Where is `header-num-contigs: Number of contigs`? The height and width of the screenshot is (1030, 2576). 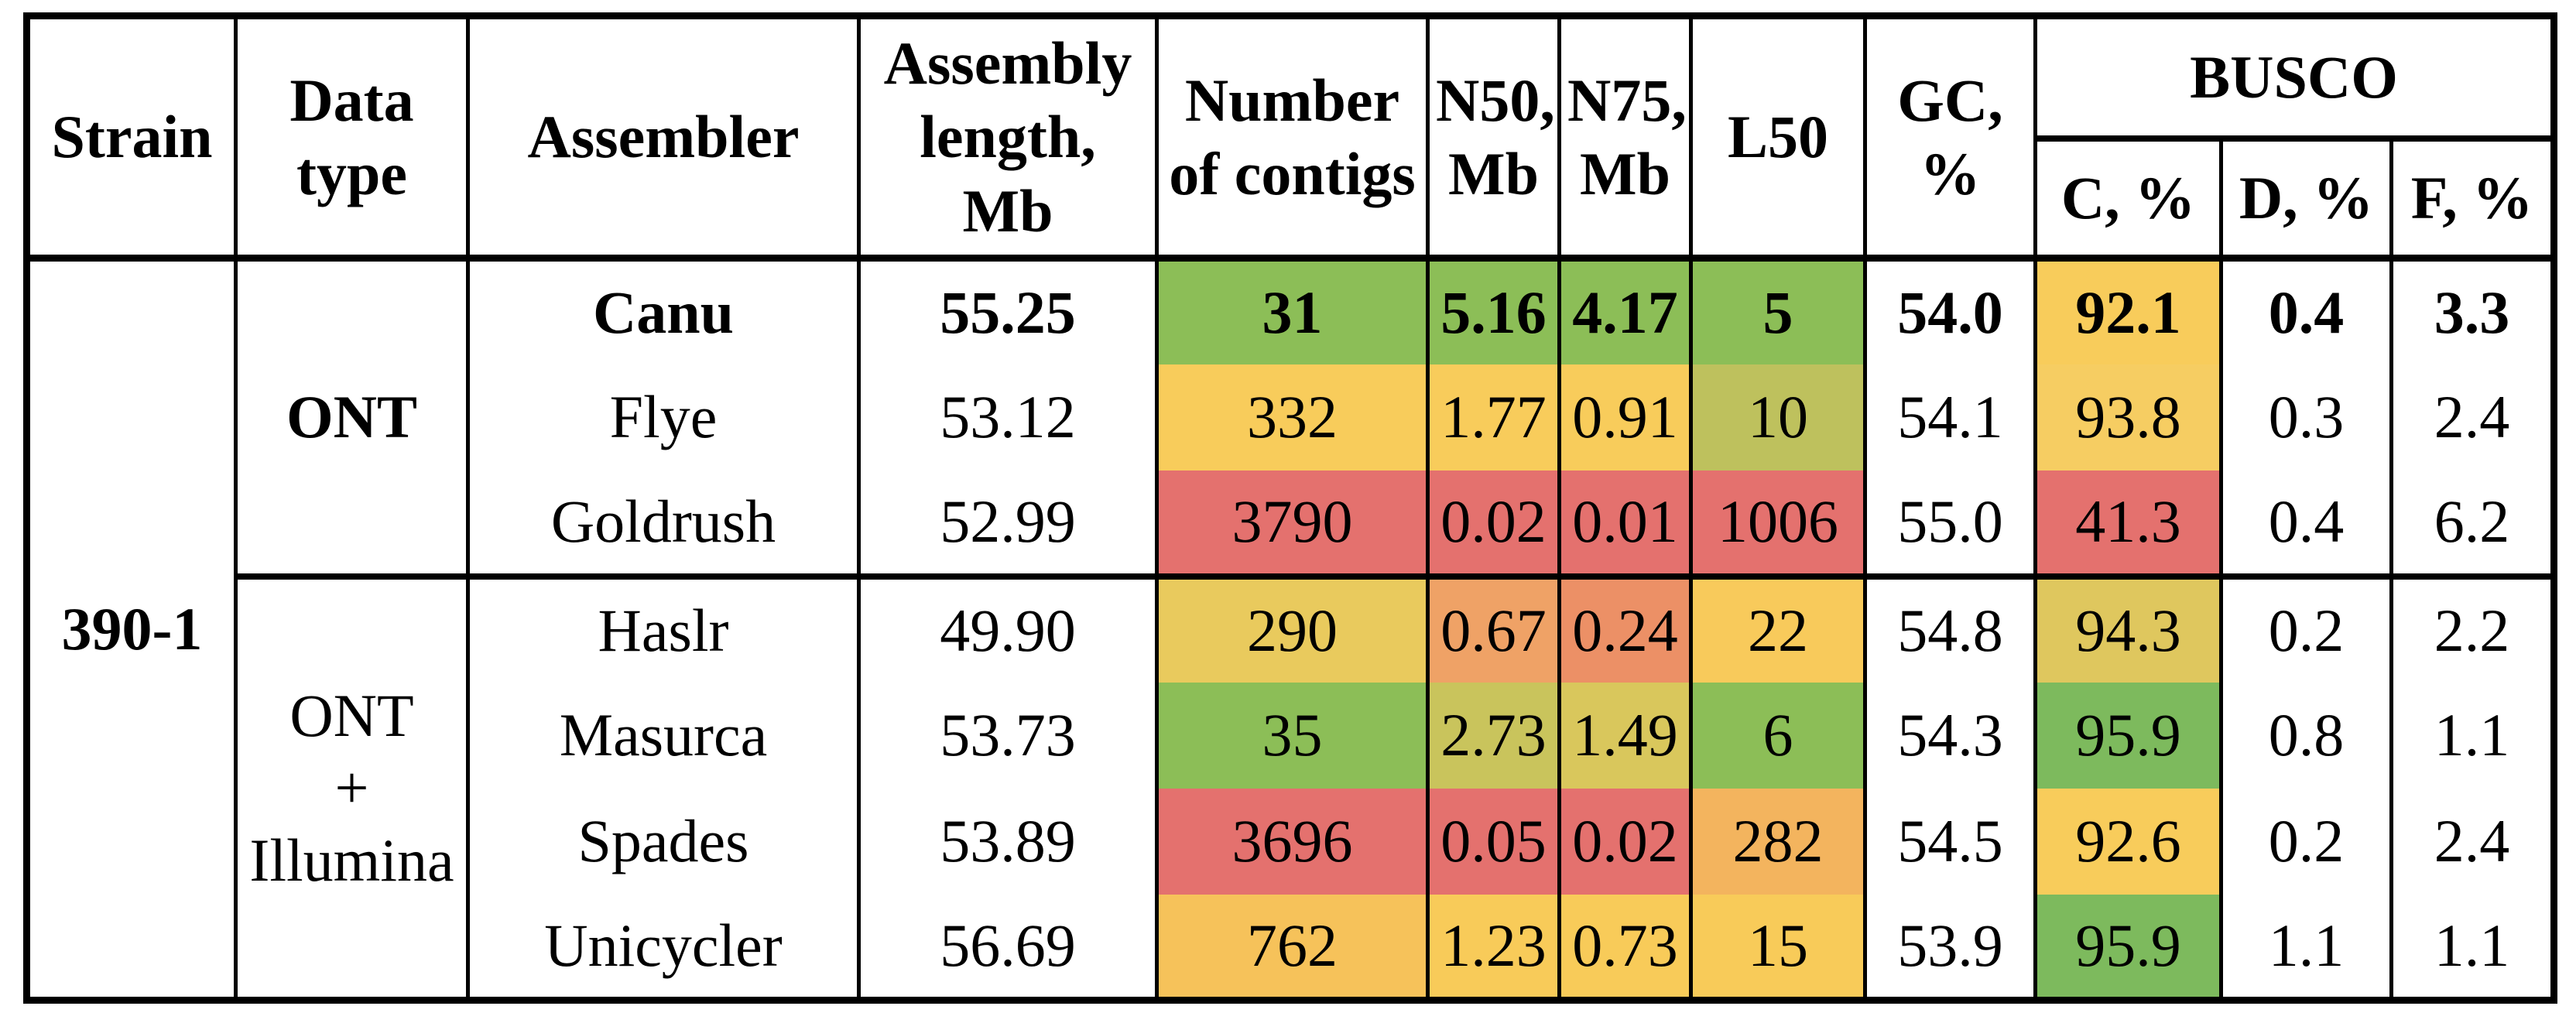
header-num-contigs: Number of contigs is located at coordinates (1293, 138).